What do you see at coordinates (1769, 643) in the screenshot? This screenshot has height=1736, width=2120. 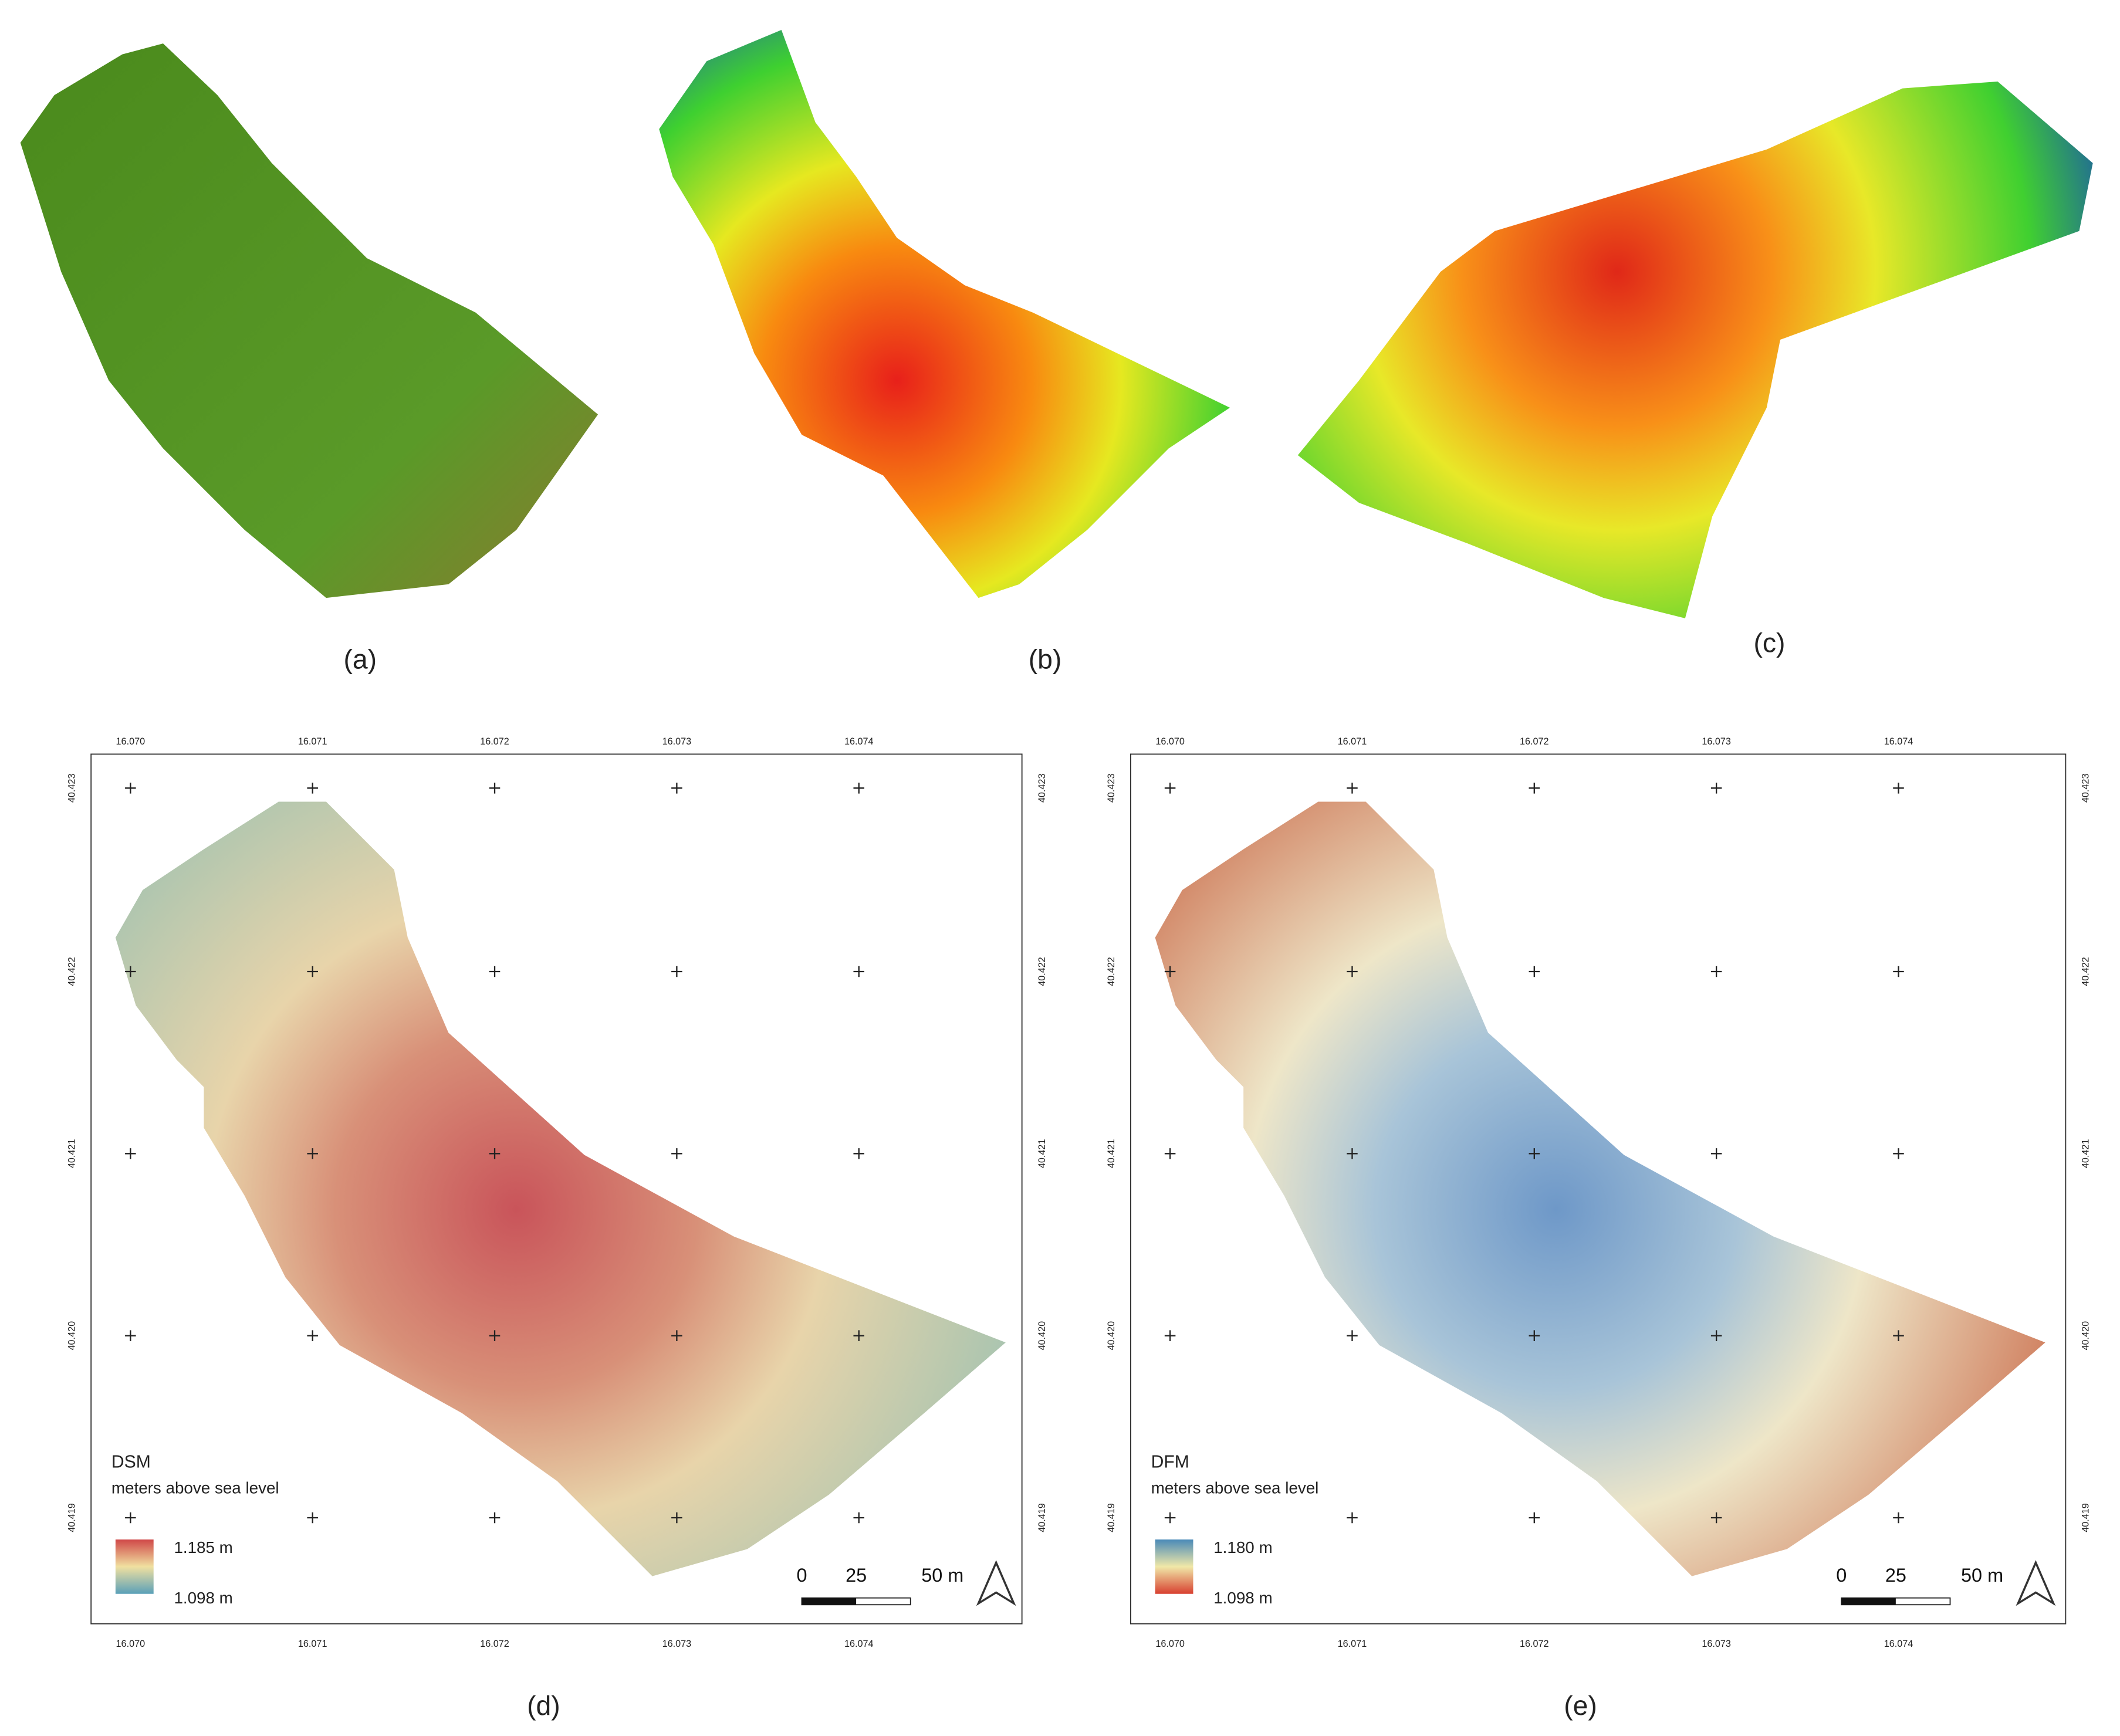 I see `panel-label: (c)` at bounding box center [1769, 643].